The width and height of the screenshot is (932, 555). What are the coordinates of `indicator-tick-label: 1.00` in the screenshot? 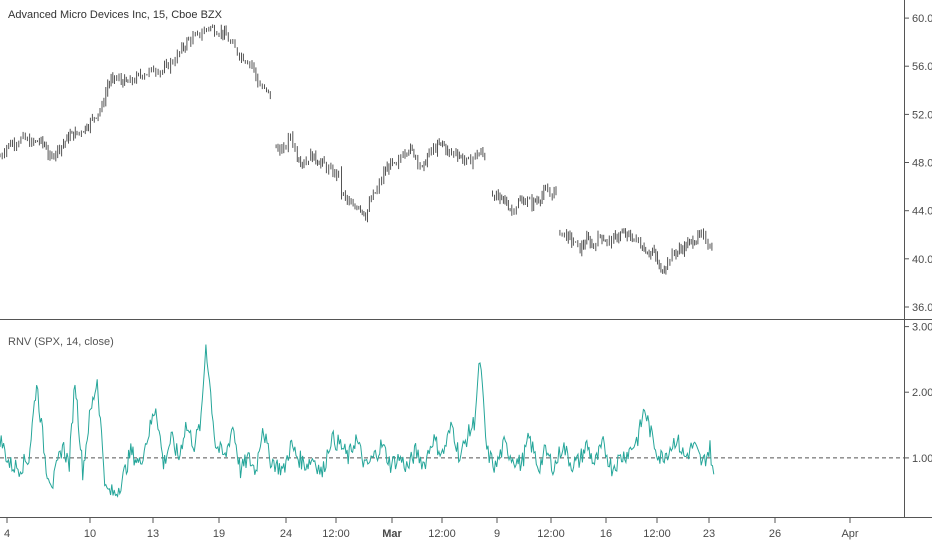 It's located at (922, 459).